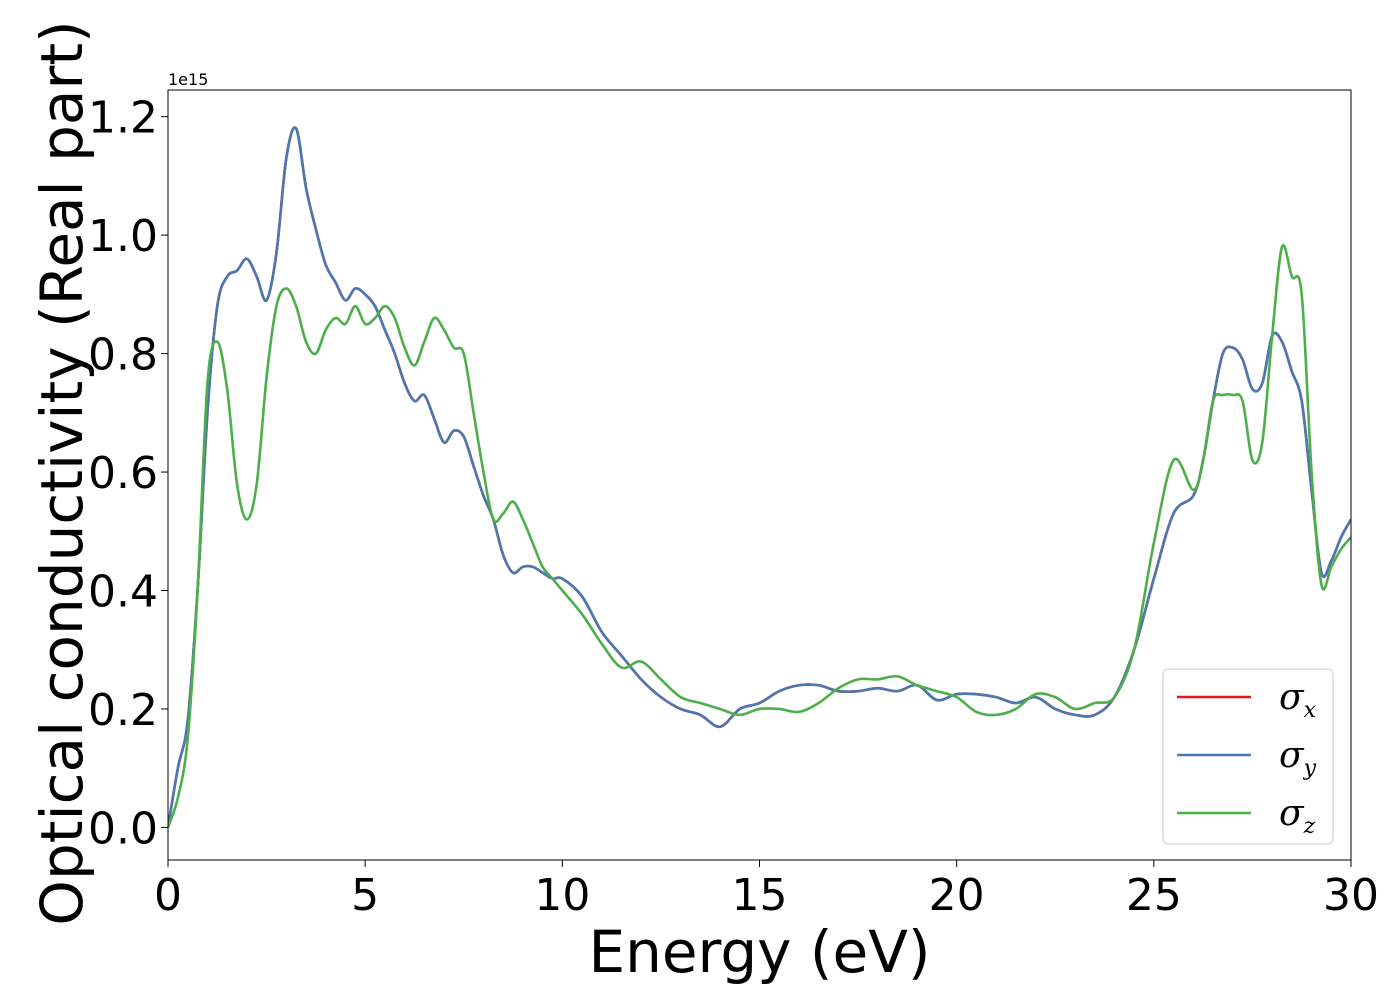  Describe the element at coordinates (123, 118) in the screenshot. I see `y-tick-label: 1.2` at that location.